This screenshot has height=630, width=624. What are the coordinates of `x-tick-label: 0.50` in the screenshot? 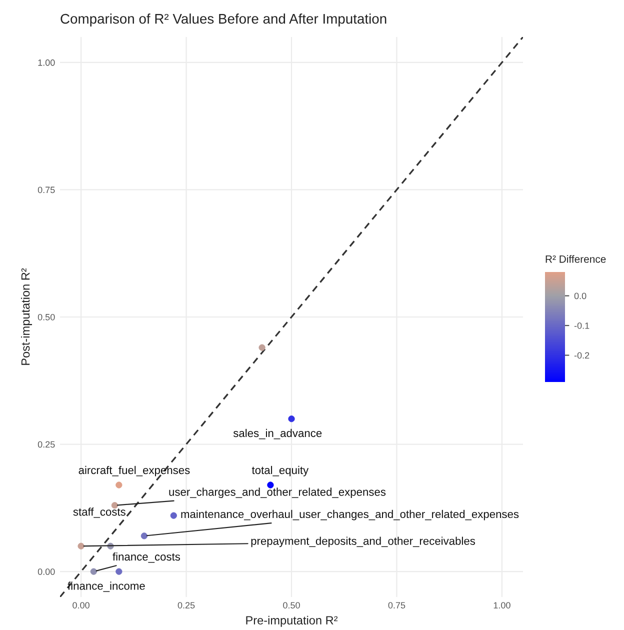 It's located at (291, 605).